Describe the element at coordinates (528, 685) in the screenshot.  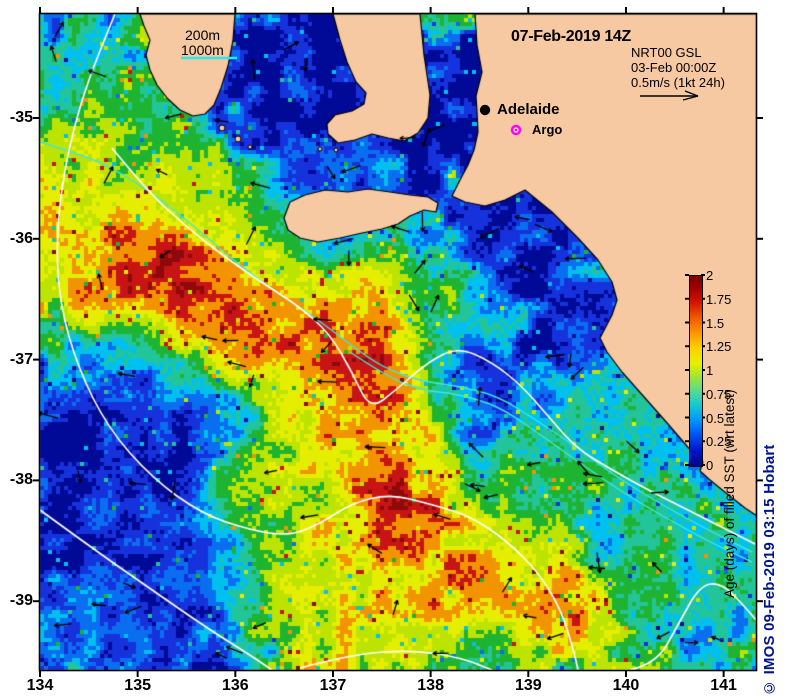
I see `x-axis-label: 139` at that location.